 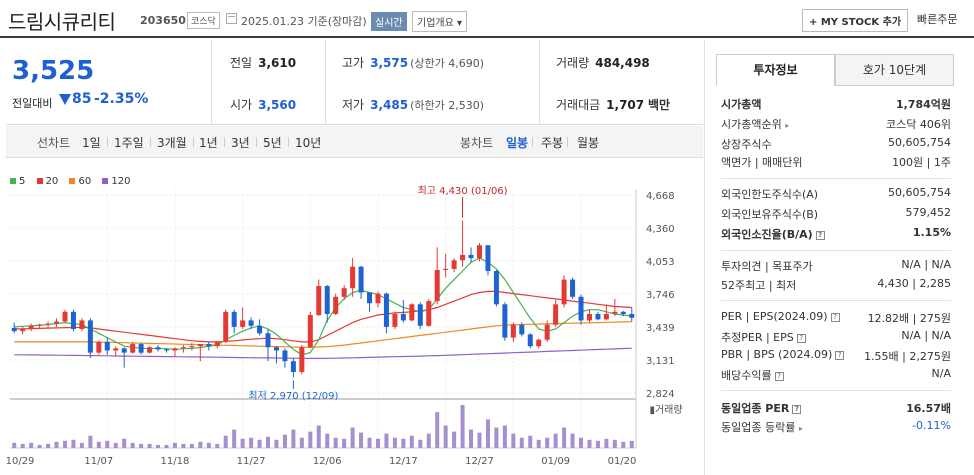 What do you see at coordinates (251, 461) in the screenshot?
I see `x-tick-label: 11/27` at bounding box center [251, 461].